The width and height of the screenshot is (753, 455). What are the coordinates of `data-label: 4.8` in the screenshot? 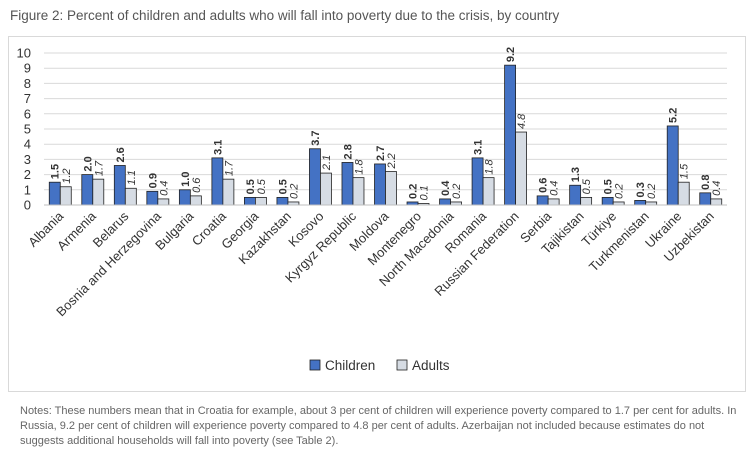 It's located at (522, 121).